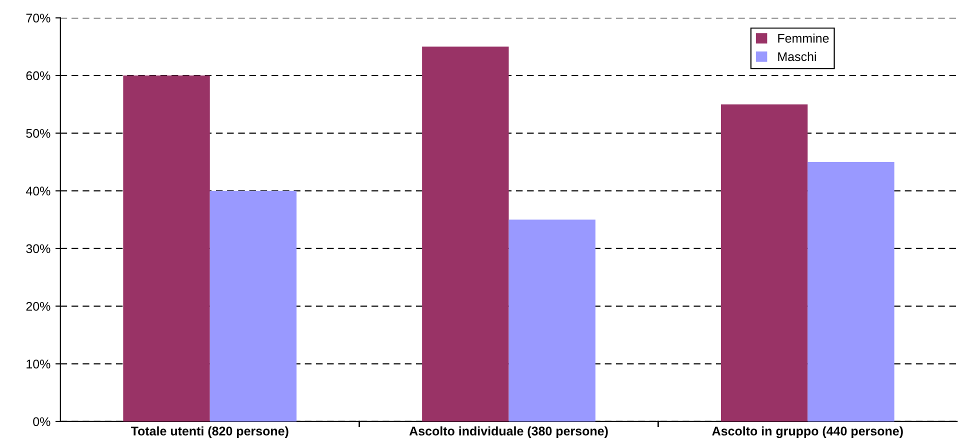 This screenshot has width=959, height=446. Describe the element at coordinates (508, 432) in the screenshot. I see `x-tick-label: Ascolto individuale (380 persone)` at that location.